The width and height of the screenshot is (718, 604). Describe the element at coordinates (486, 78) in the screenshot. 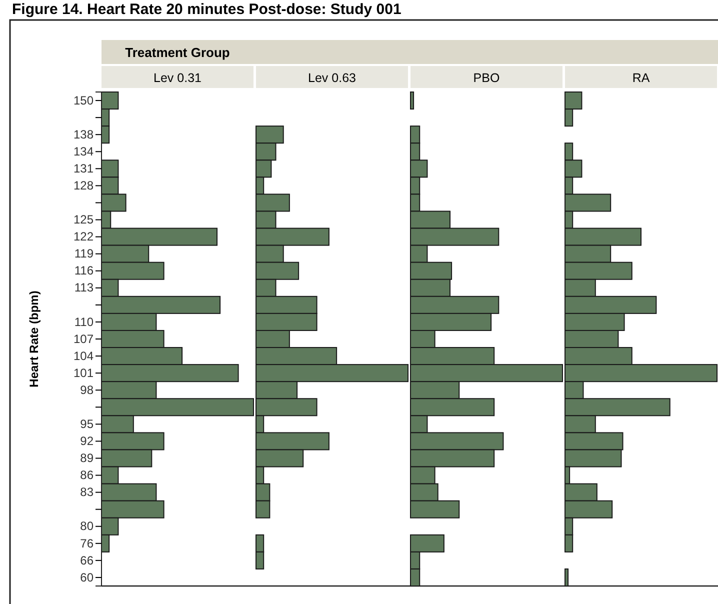

I see `x-axis-title: PBO` at that location.